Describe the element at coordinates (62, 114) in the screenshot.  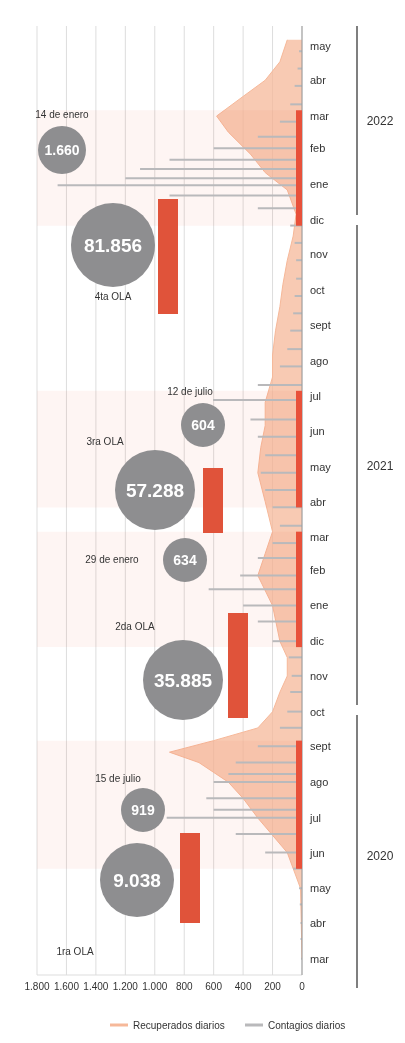
I see `annotation: 14 de enero` at that location.